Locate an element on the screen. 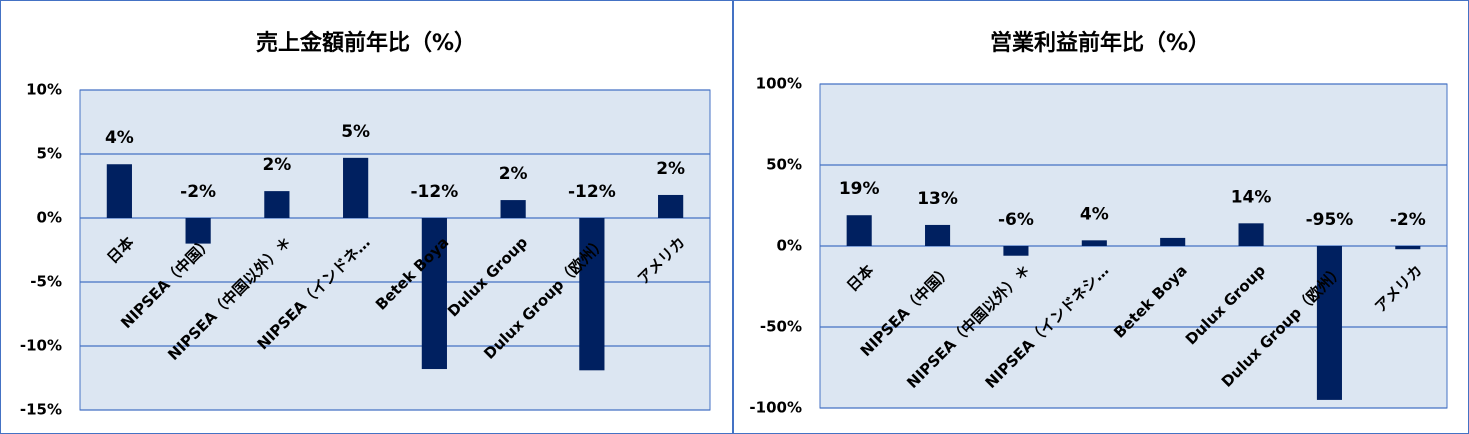 This screenshot has width=1469, height=434. y-tick-label: -15% is located at coordinates (41, 410).